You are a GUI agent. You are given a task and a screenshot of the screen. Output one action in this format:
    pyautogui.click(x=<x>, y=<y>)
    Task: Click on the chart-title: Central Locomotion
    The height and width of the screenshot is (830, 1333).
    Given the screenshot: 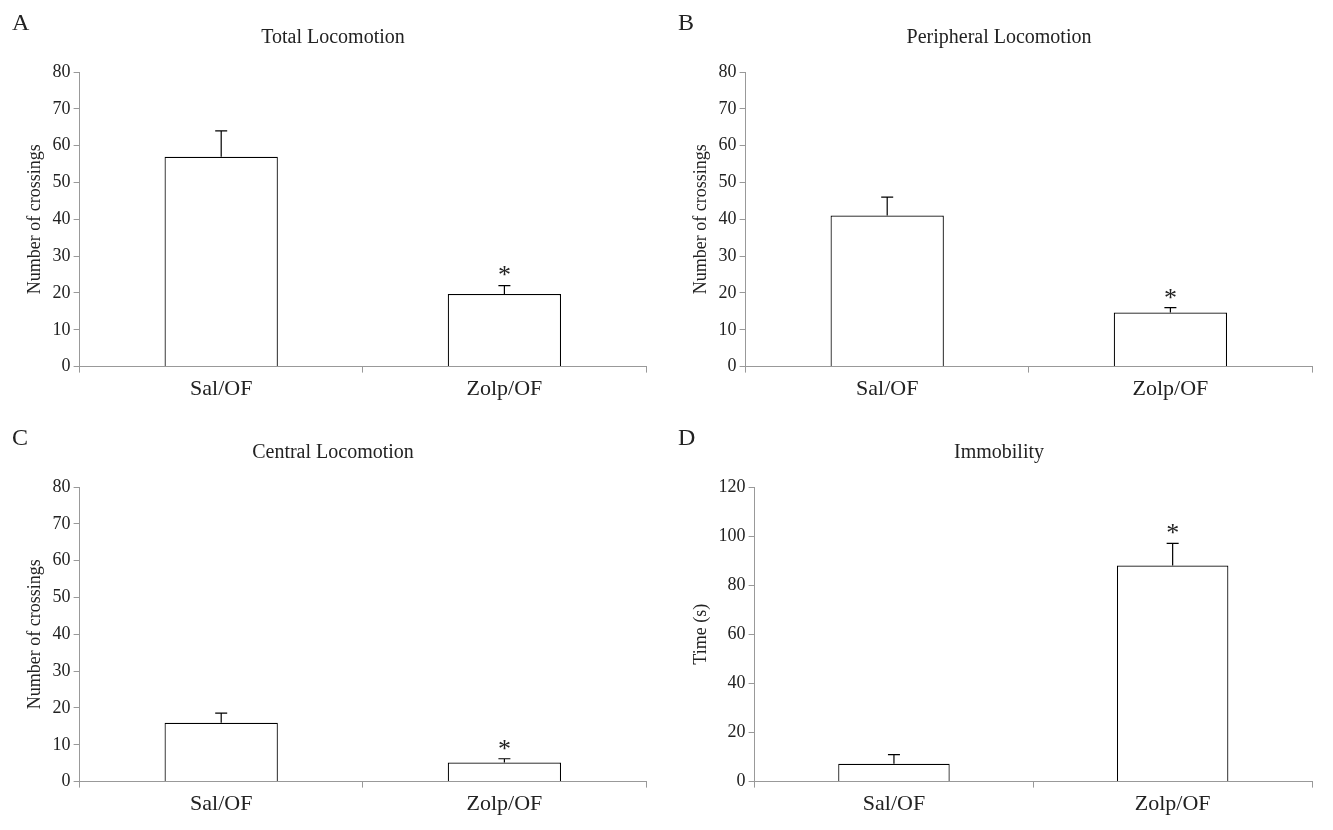 What is the action you would take?
    pyautogui.click(x=333, y=451)
    